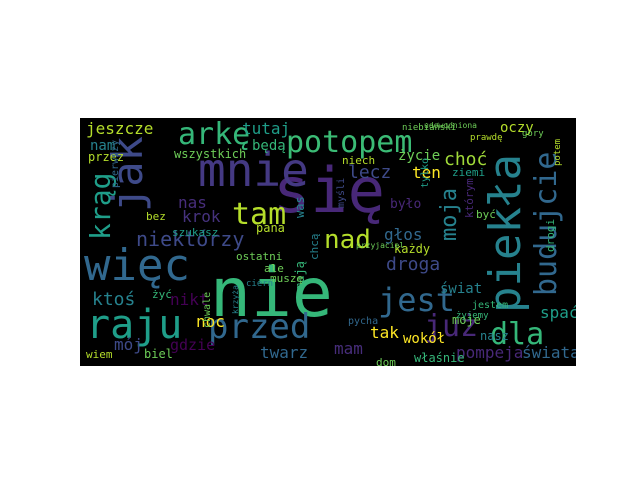 This screenshot has height=480, width=640. Describe the element at coordinates (486, 138) in the screenshot. I see `word-83: prawdę` at that location.